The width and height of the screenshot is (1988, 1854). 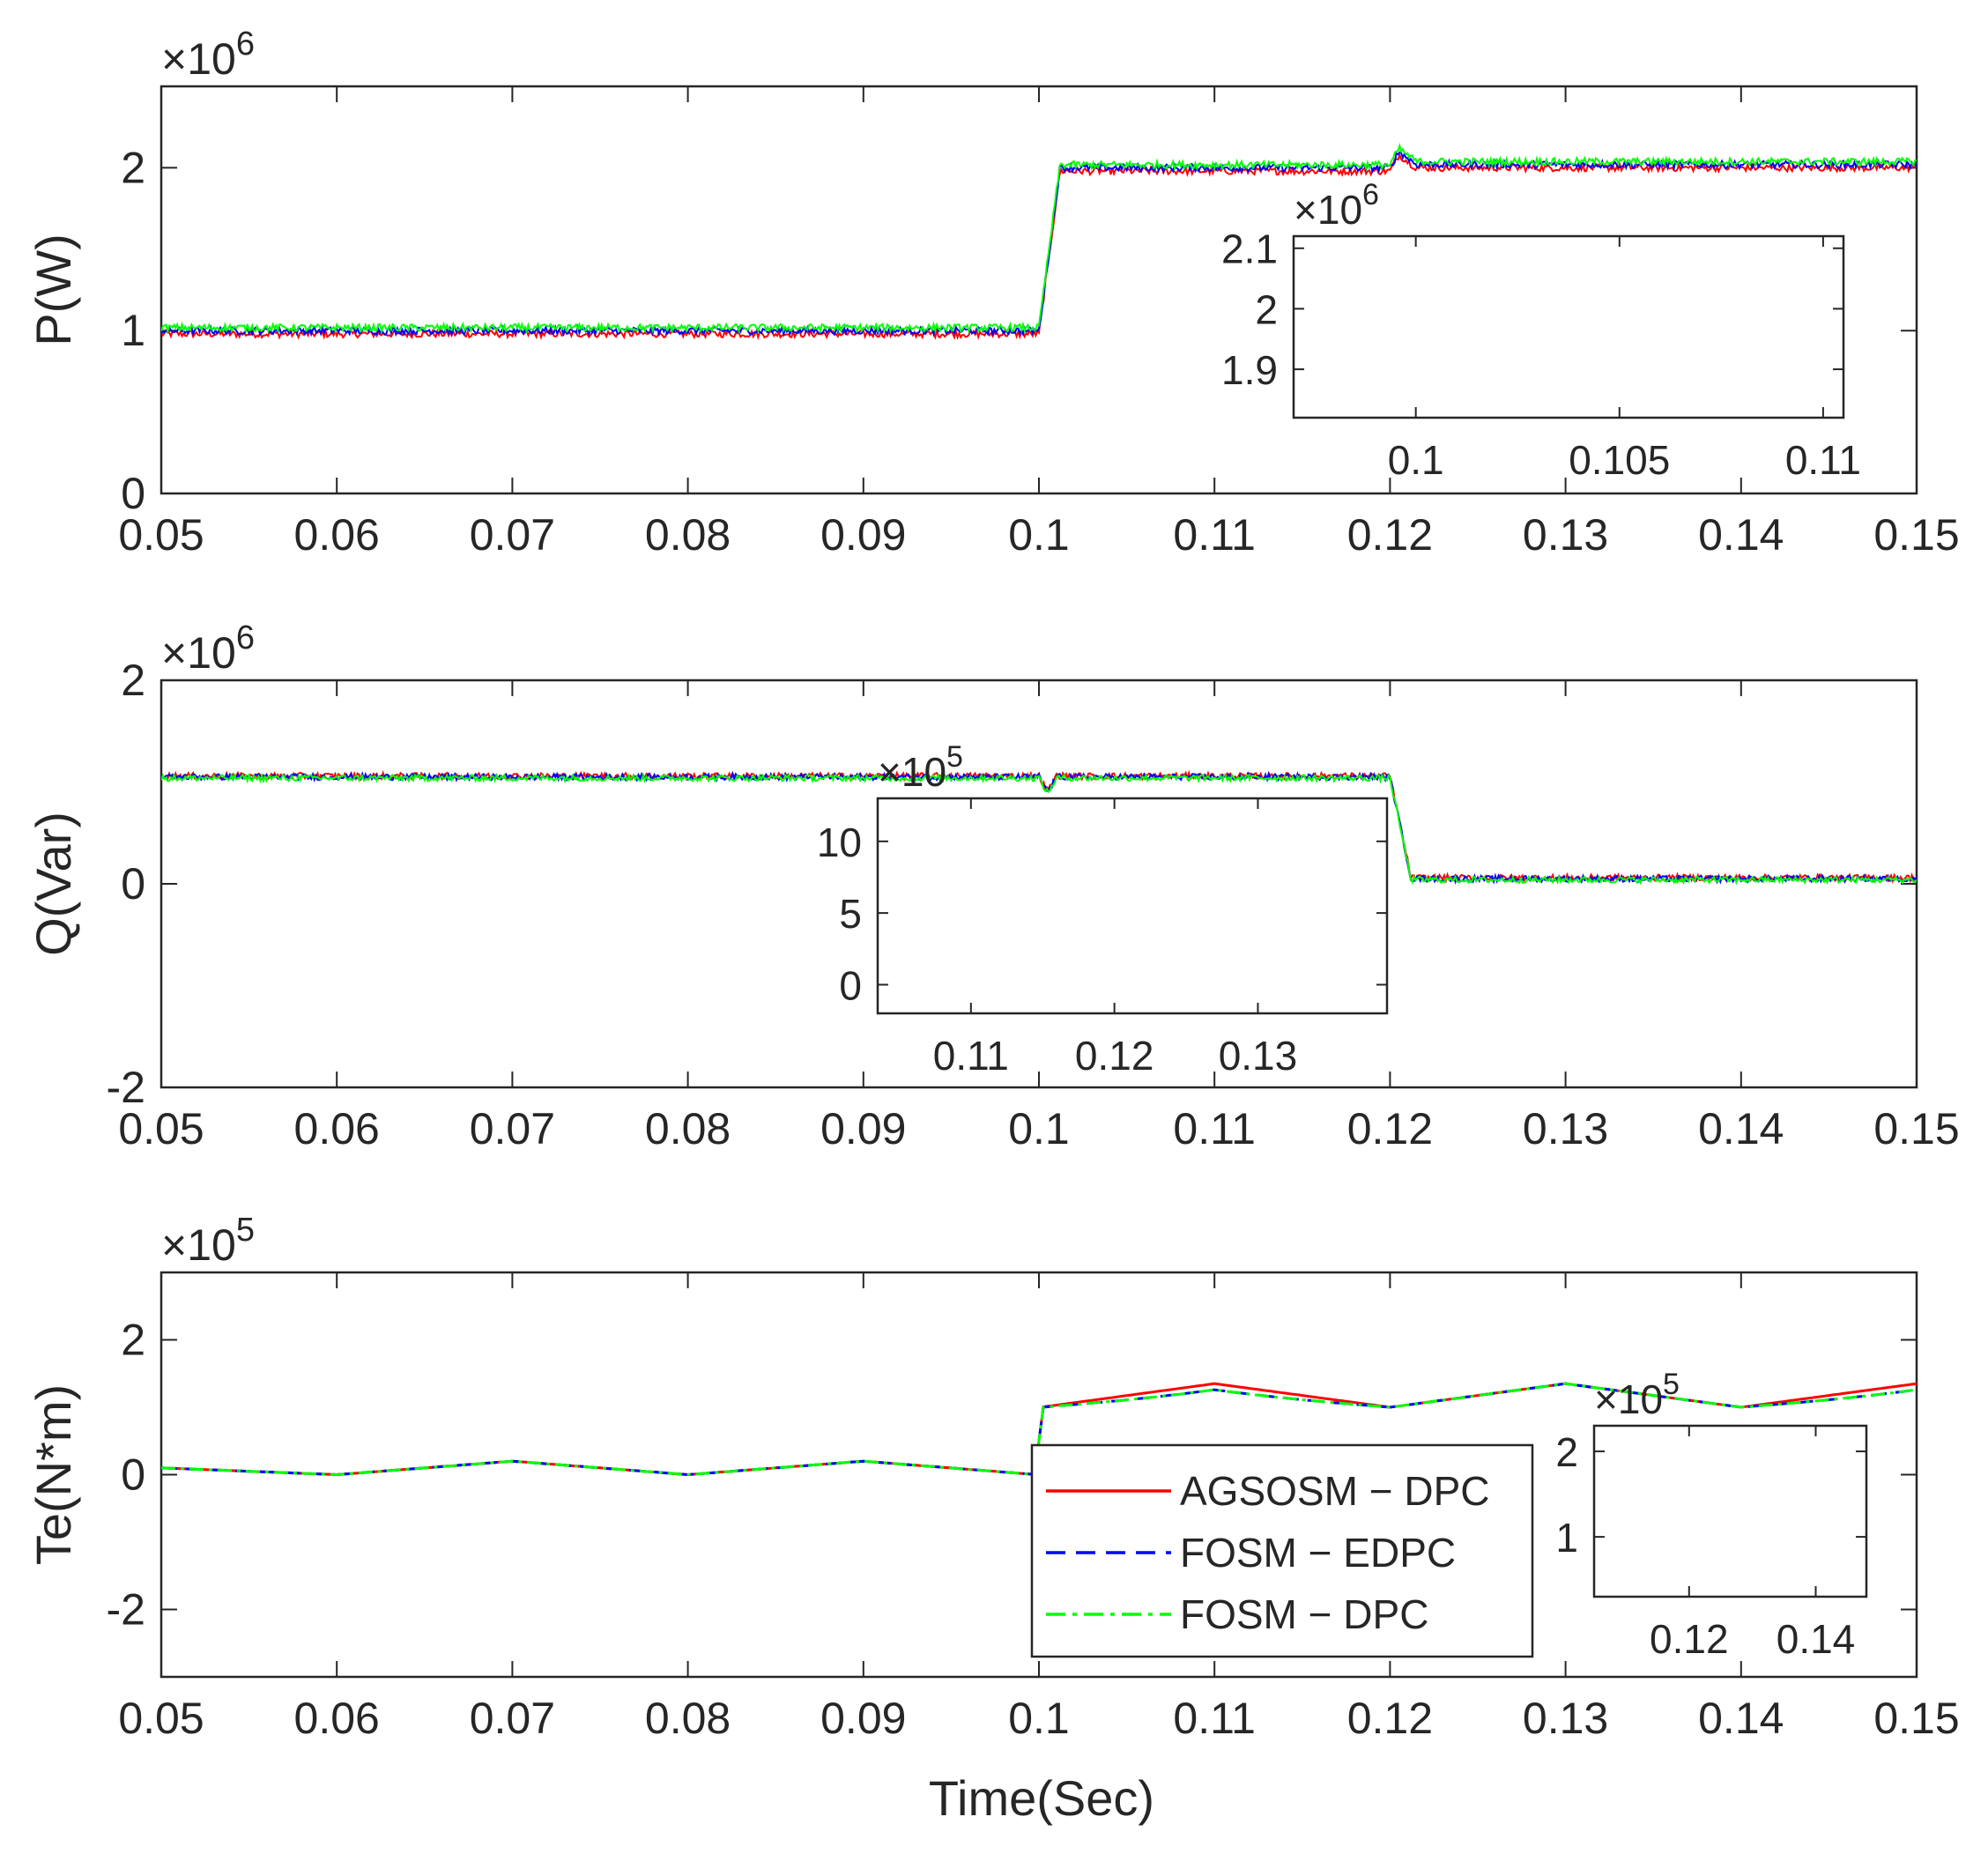 I want to click on panel-1-xtick-label: 0.08, so click(x=688, y=535).